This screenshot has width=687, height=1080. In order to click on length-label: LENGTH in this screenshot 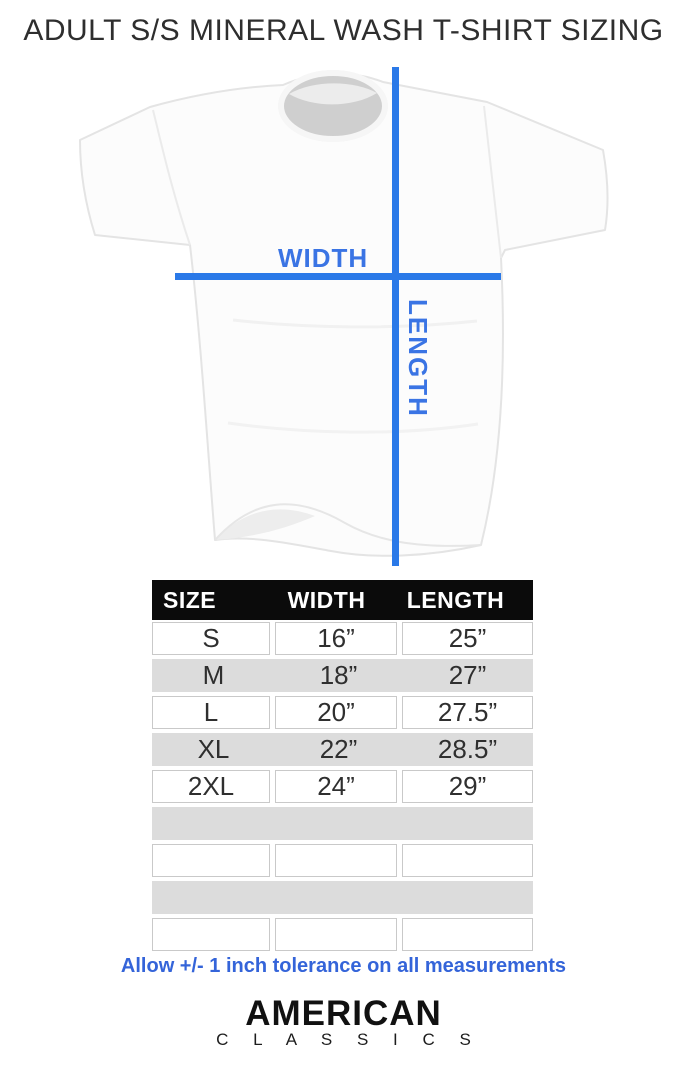, I will do `click(418, 358)`.